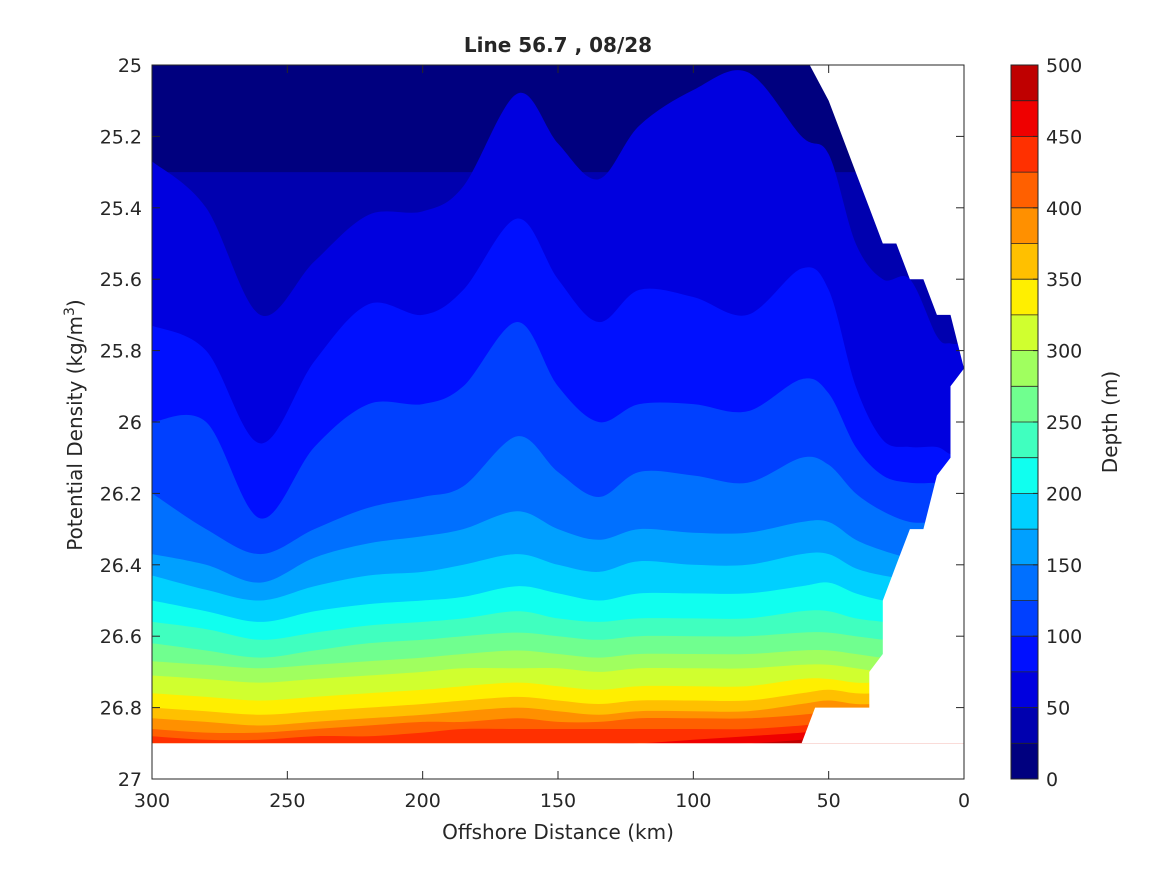 The height and width of the screenshot is (875, 1167). Describe the element at coordinates (1064, 352) in the screenshot. I see `colorbar-tick-label: 300` at that location.